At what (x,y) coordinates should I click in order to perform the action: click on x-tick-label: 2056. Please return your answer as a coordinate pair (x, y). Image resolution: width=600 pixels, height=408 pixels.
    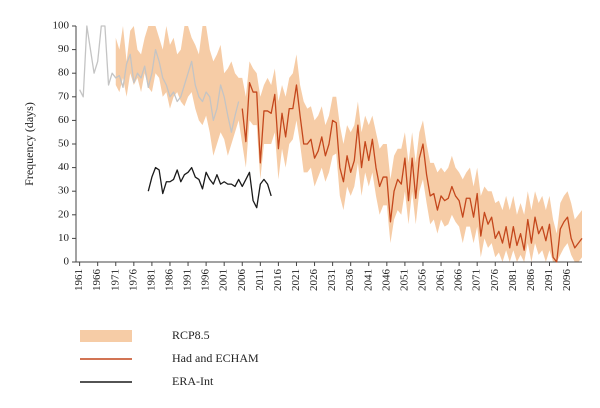
    Looking at the image, I should click on (423, 280).